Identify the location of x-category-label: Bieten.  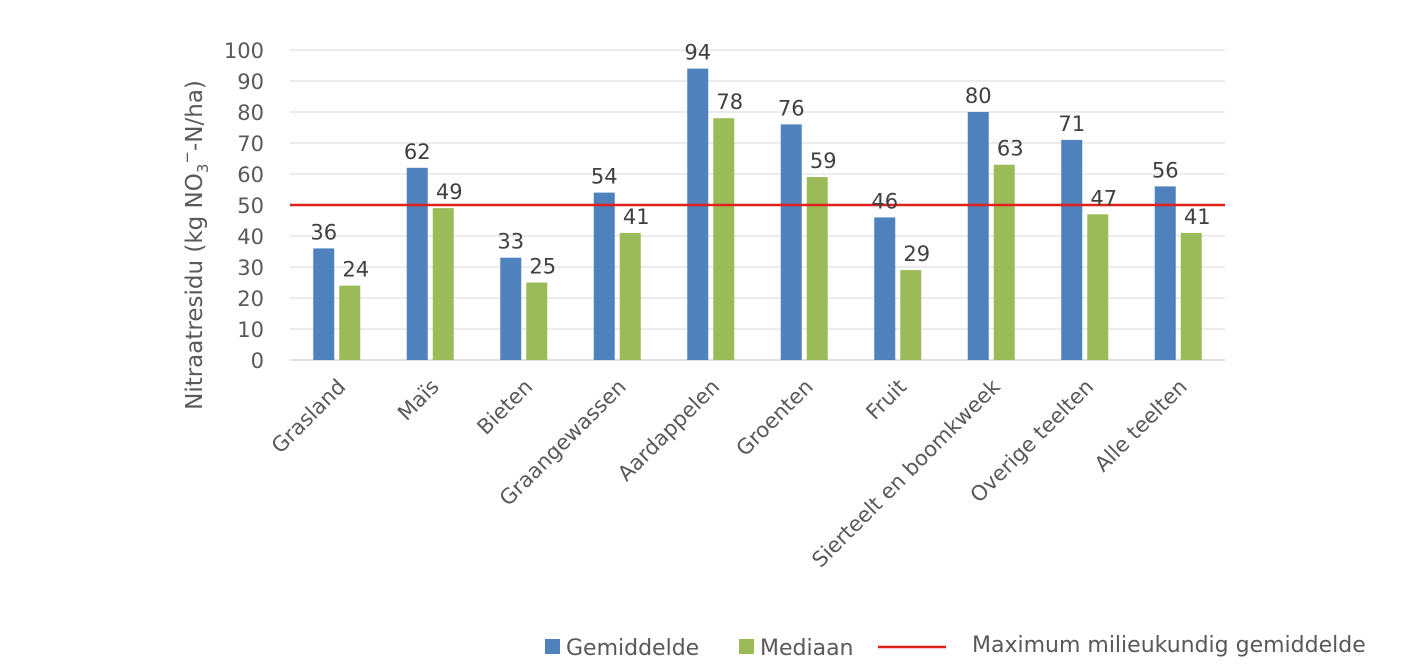
(504, 407).